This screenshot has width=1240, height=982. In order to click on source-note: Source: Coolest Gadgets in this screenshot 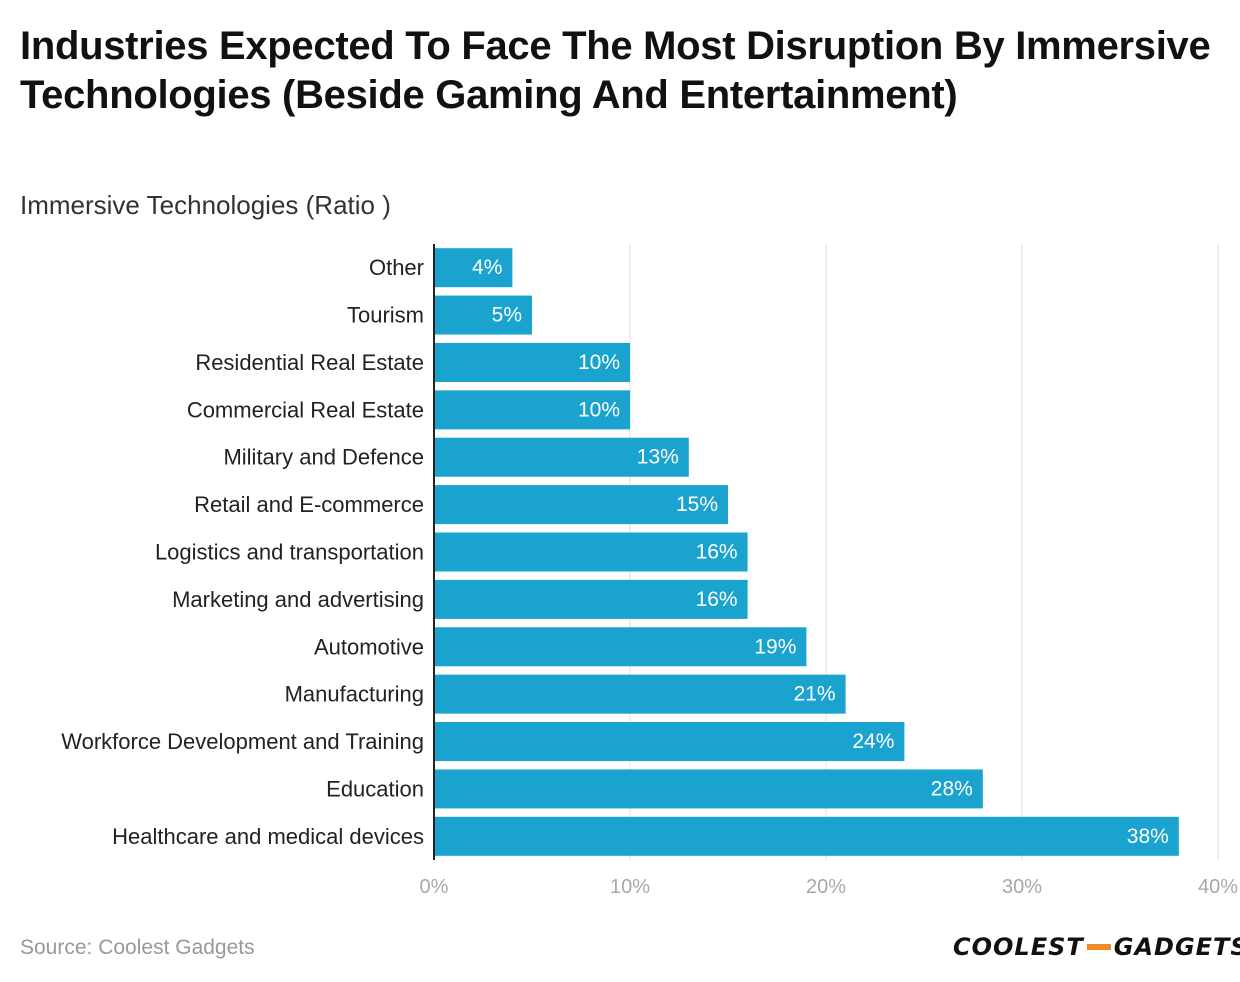, I will do `click(137, 947)`.